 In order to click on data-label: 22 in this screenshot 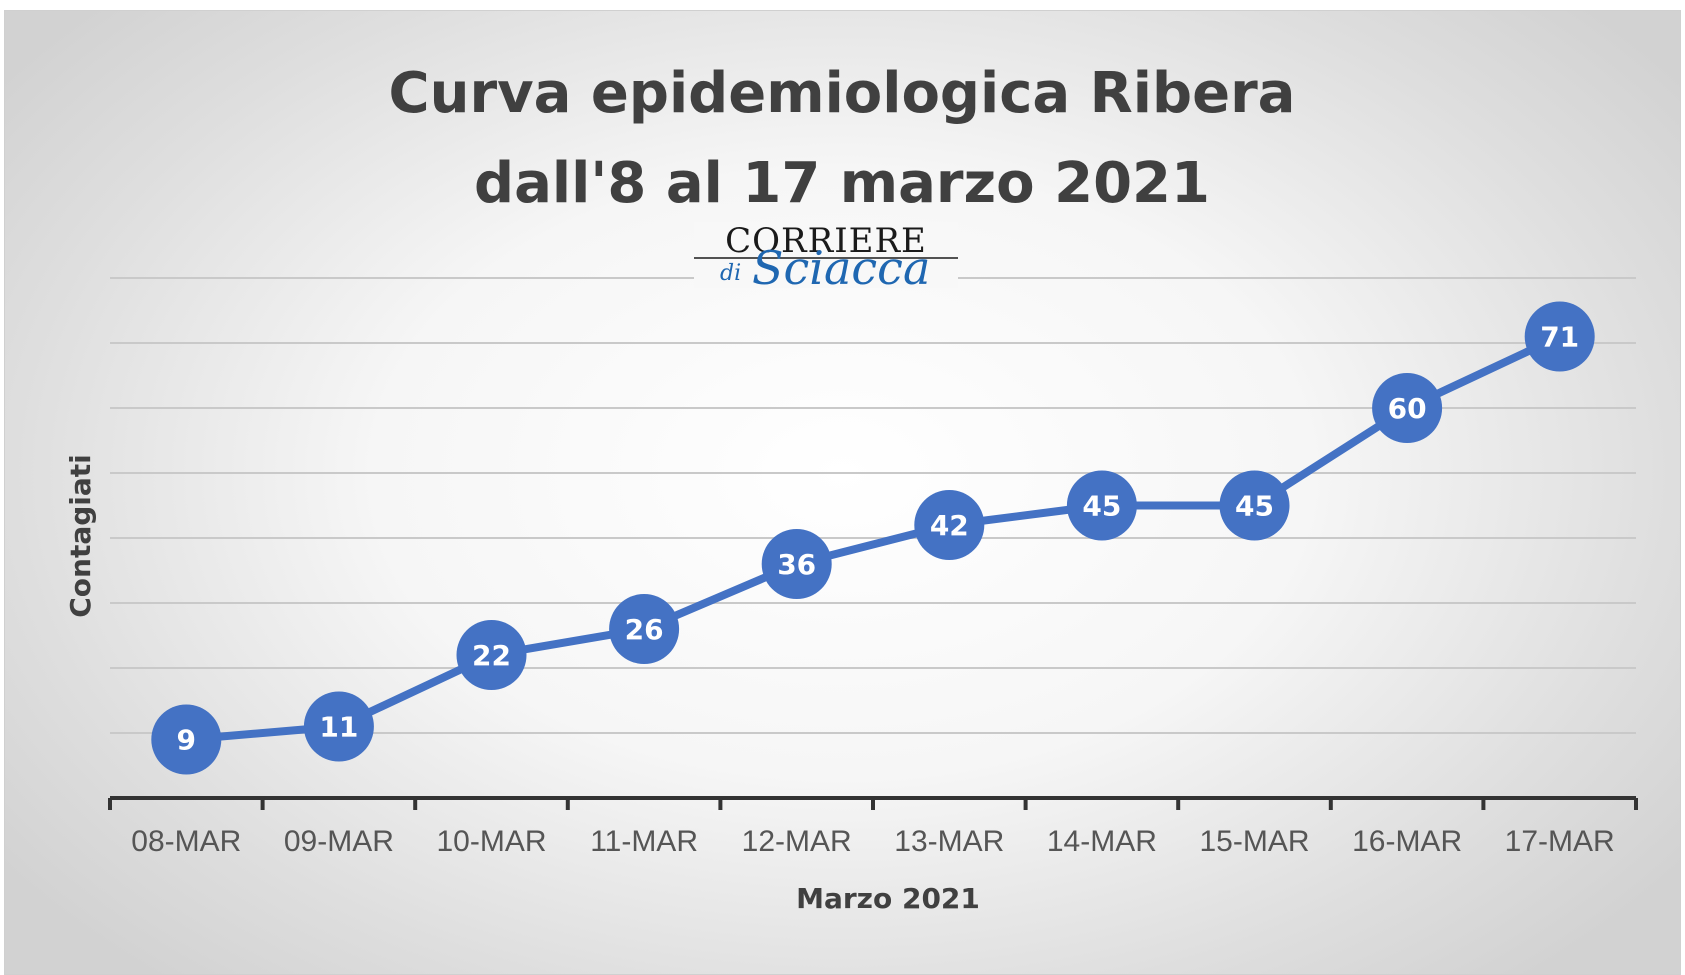, I will do `click(491, 655)`.